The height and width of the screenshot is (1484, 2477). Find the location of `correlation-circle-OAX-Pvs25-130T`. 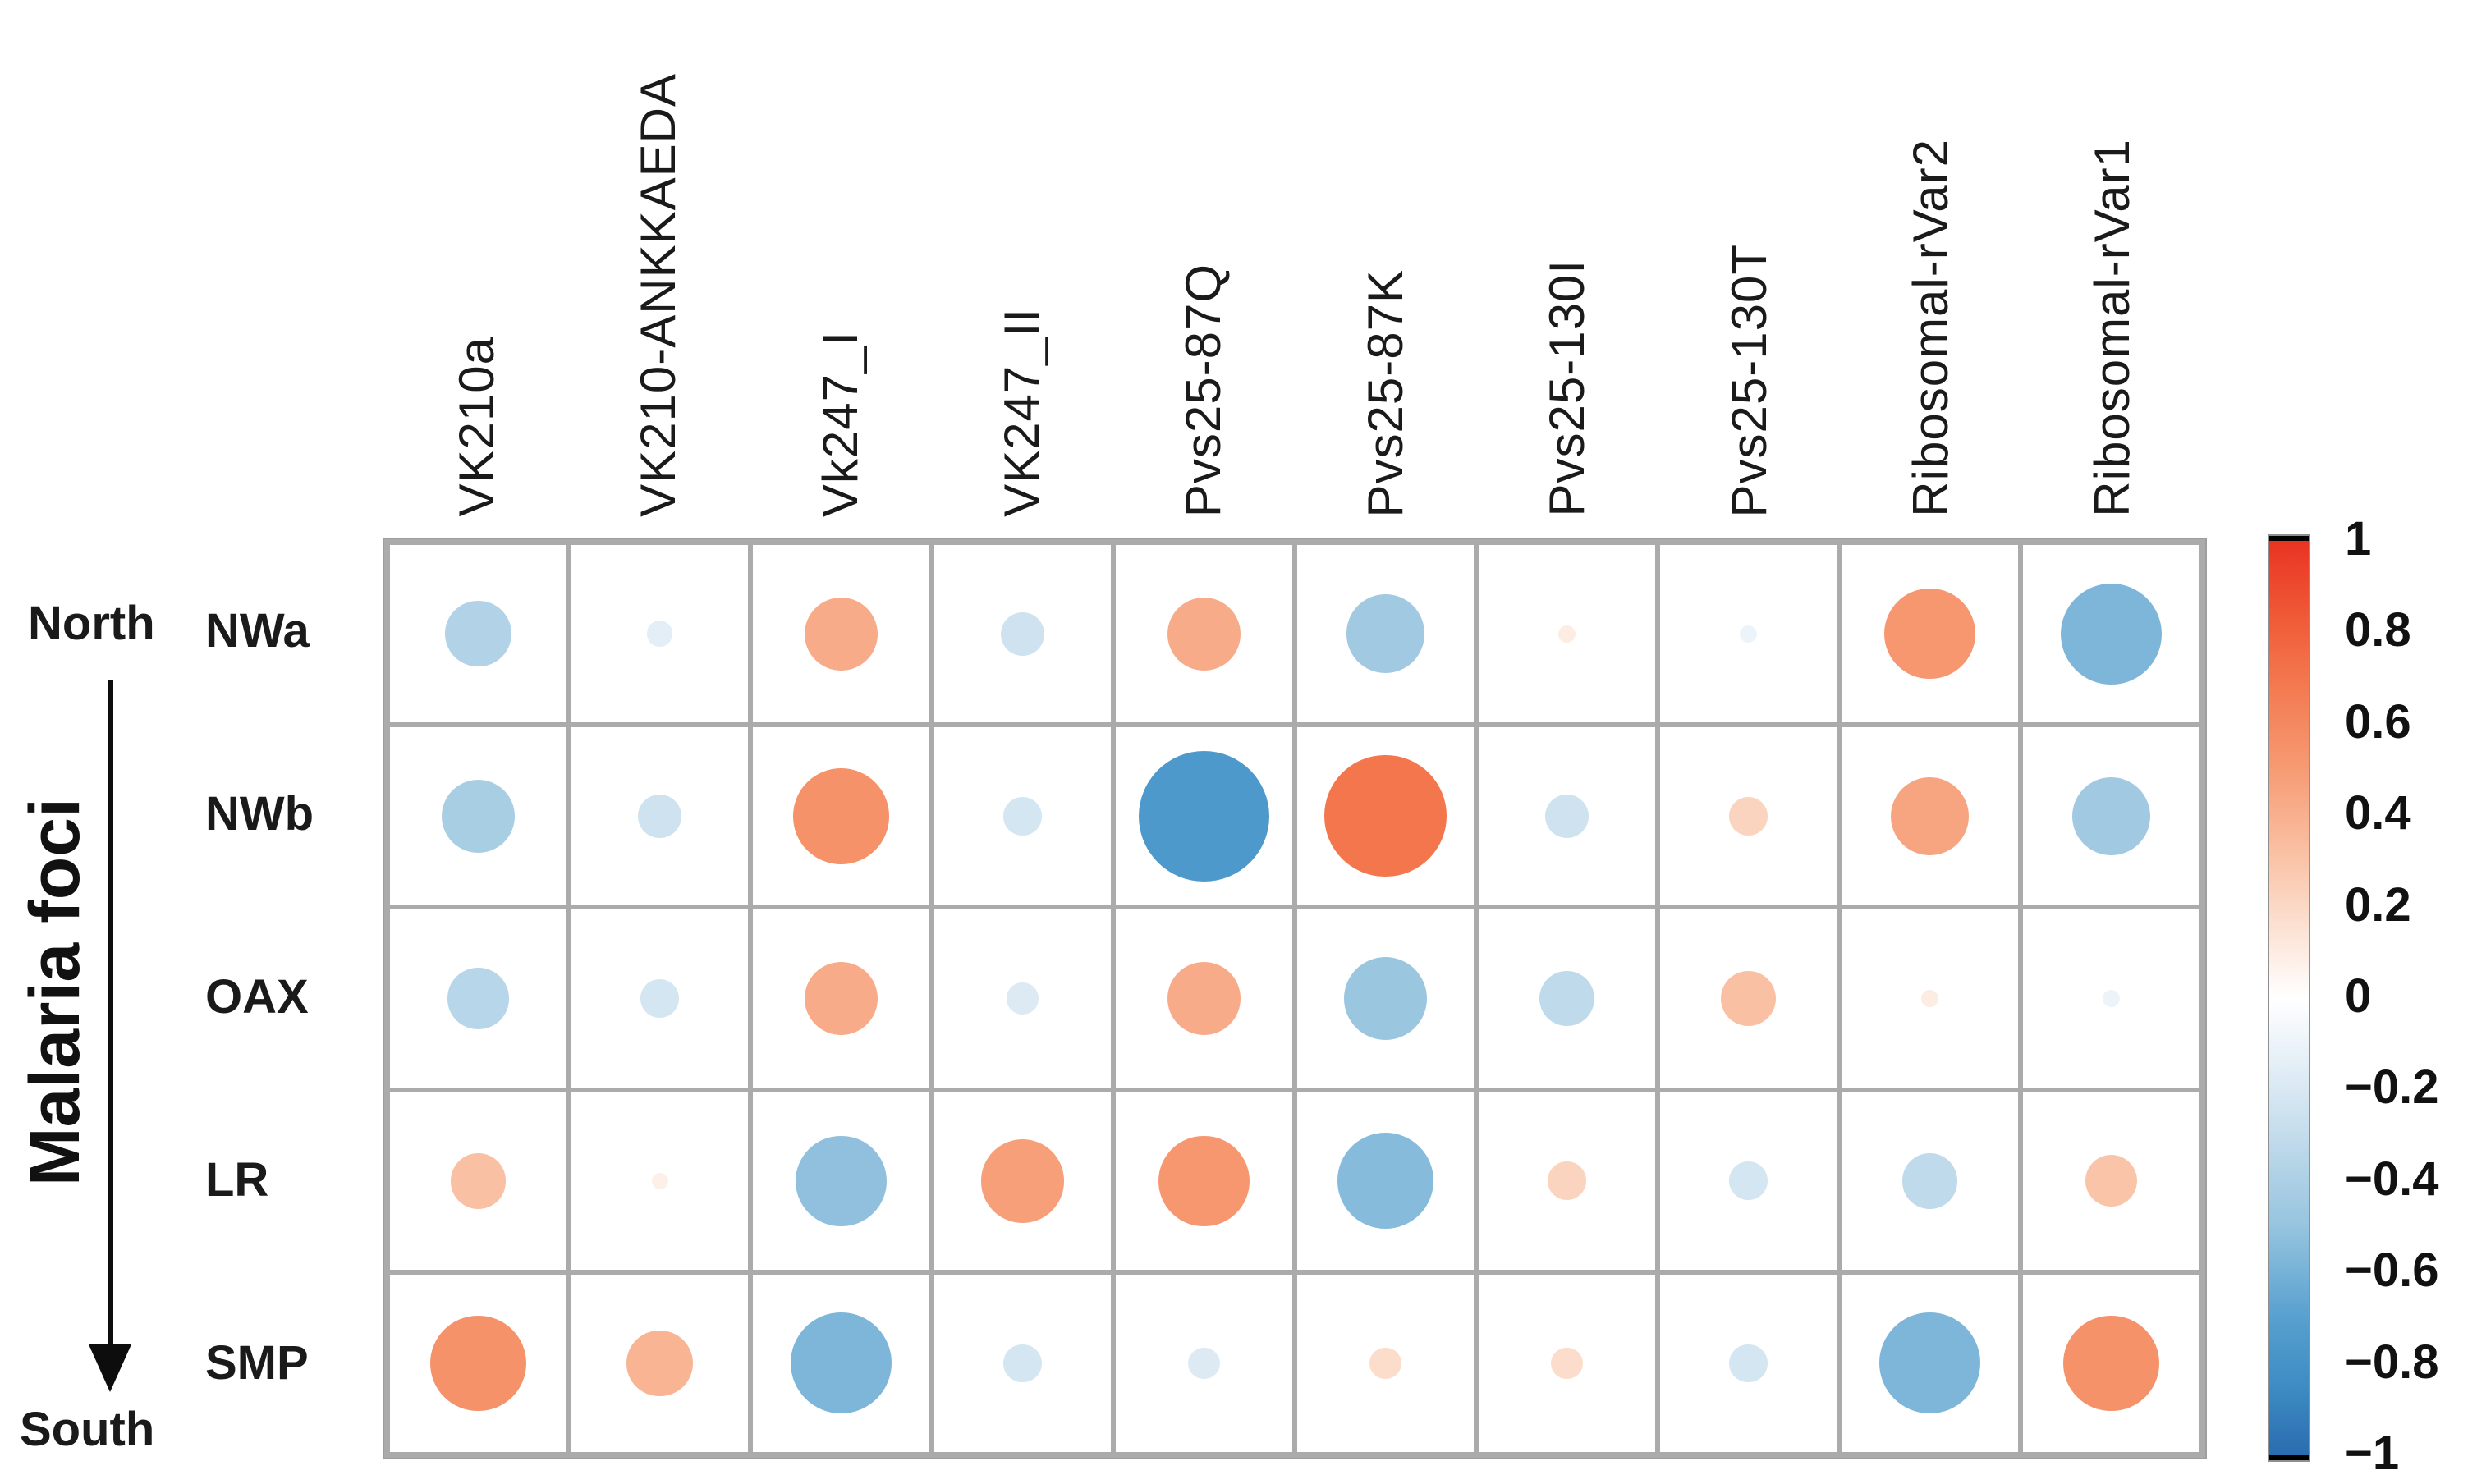

correlation-circle-OAX-Pvs25-130T is located at coordinates (1748, 998).